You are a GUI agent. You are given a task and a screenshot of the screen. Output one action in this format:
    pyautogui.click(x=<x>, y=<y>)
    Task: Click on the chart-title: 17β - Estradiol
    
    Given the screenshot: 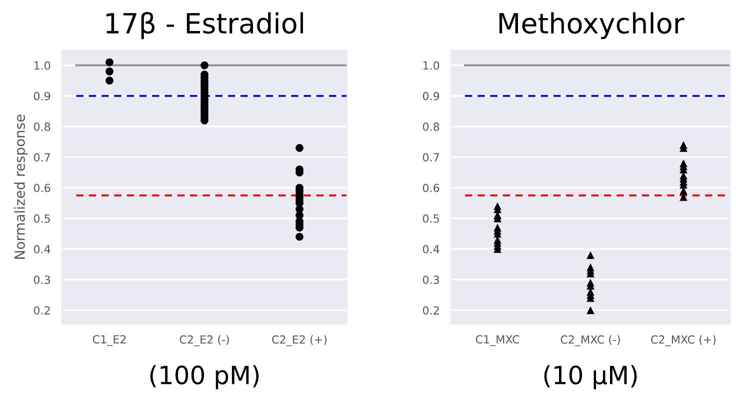 What is the action you would take?
    pyautogui.click(x=204, y=26)
    